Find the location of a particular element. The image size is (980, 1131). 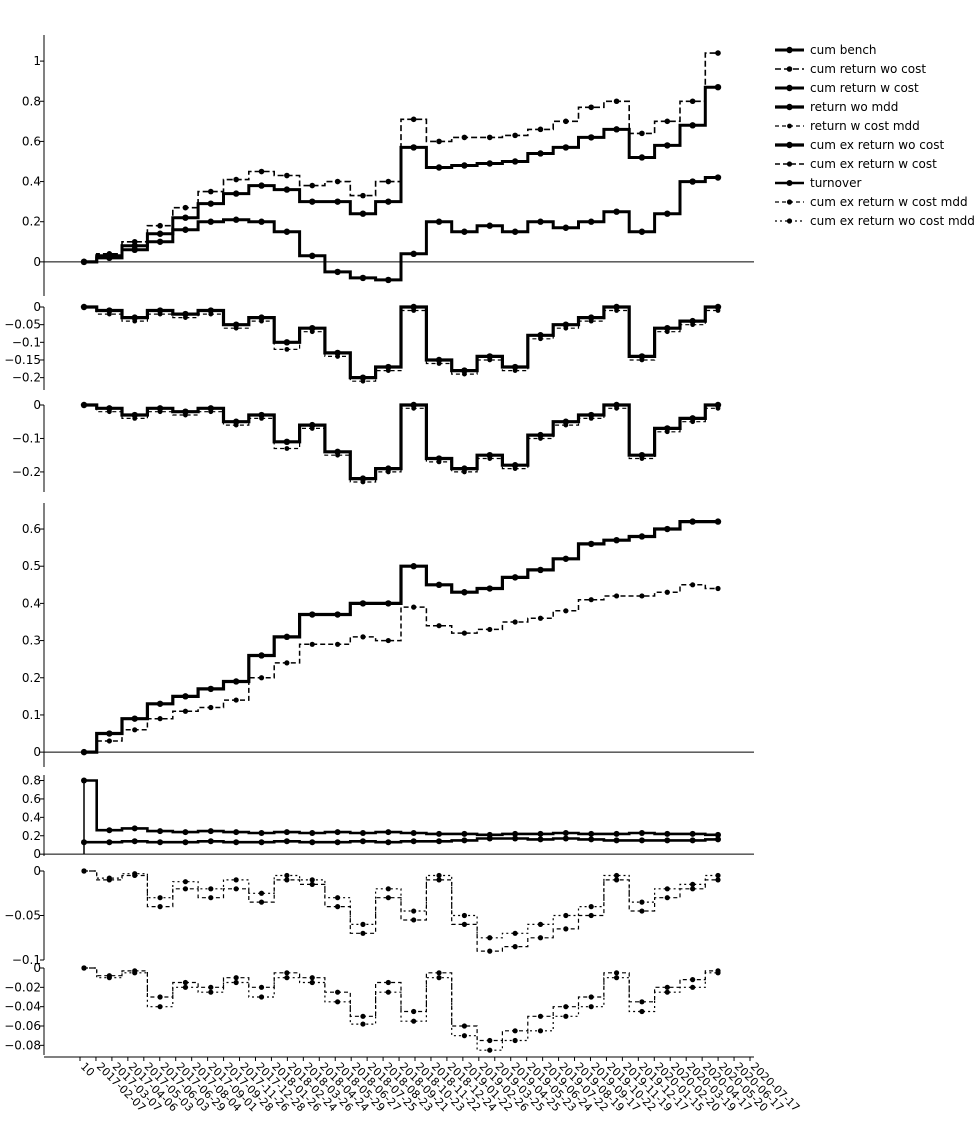

legend-item-cum-ex-return-w-cost-mdd: cum ex return w cost mdd is located at coordinates (871, 202).